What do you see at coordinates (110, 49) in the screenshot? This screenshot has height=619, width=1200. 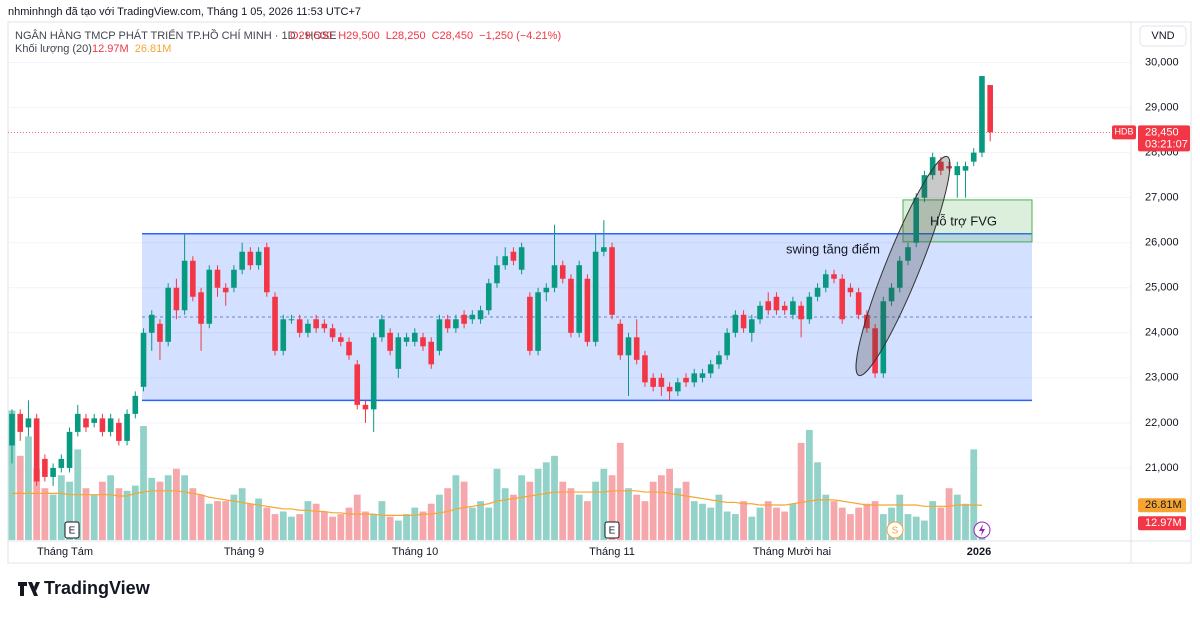 I see `volume-legend: 12.97M` at bounding box center [110, 49].